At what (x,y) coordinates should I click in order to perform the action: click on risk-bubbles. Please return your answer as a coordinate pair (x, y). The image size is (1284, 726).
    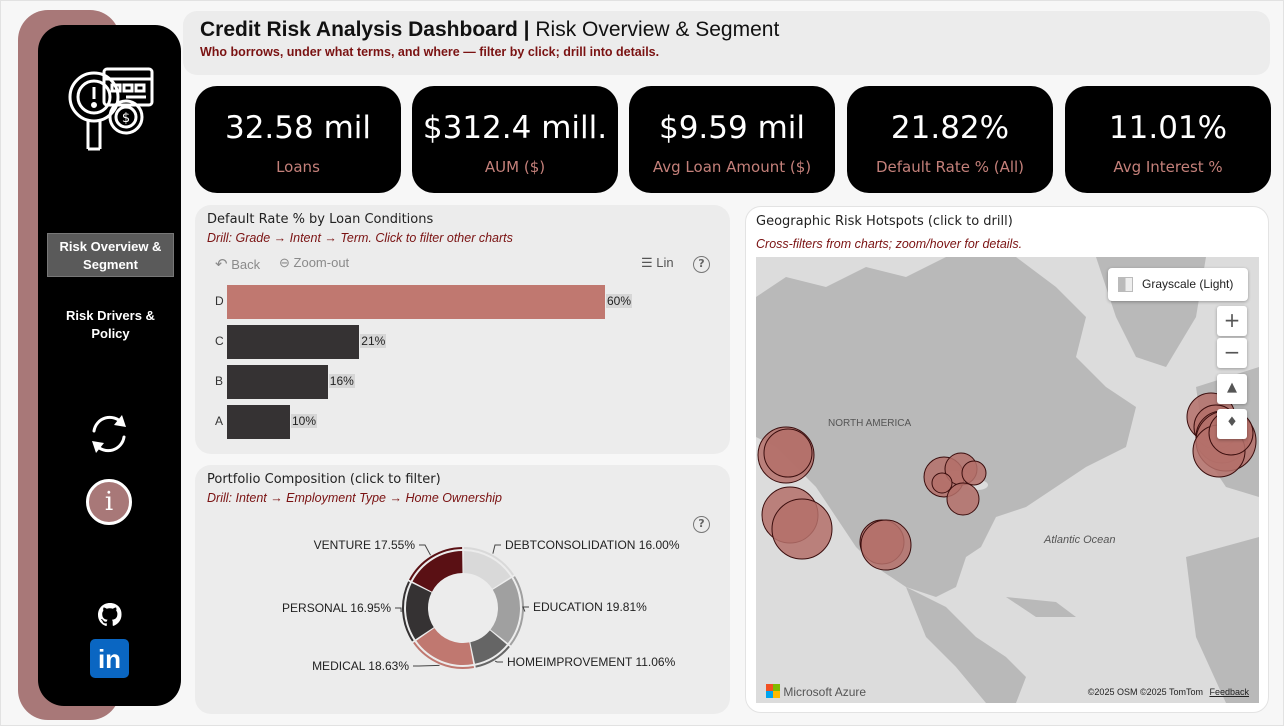
    Looking at the image, I should click on (1007, 481).